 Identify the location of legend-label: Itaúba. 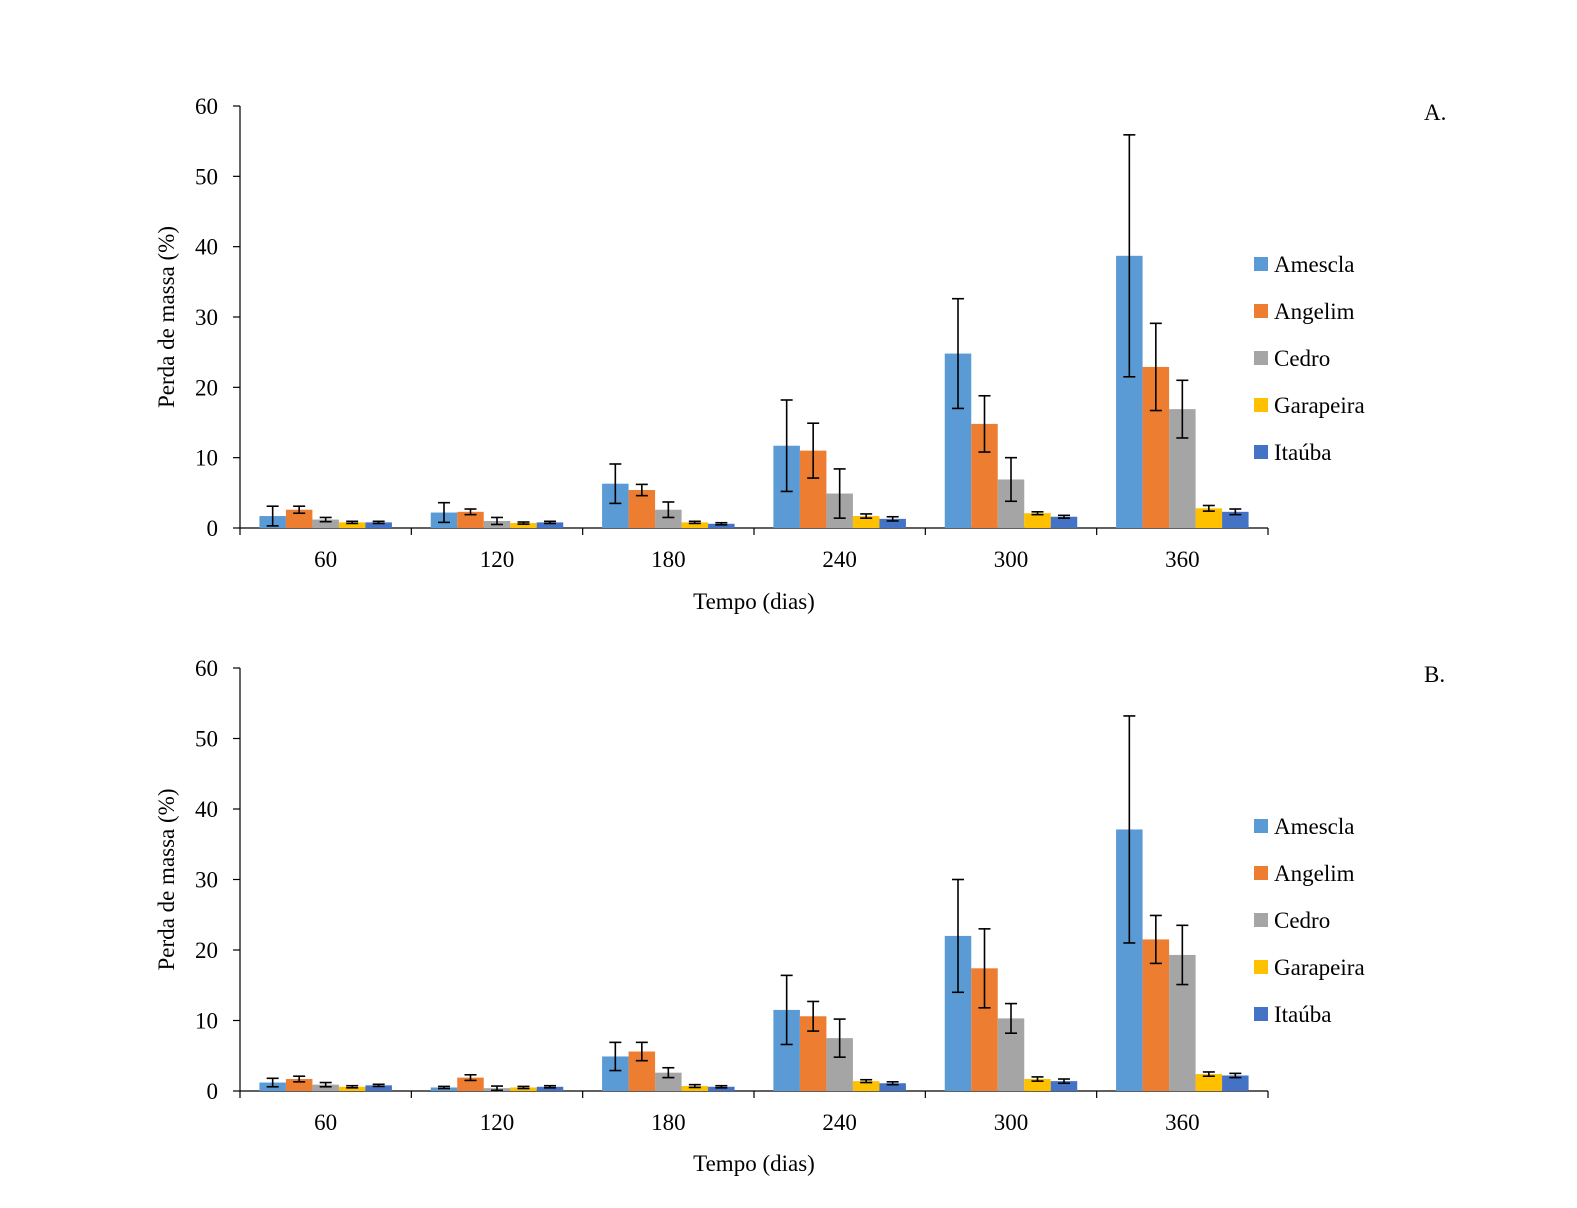
(1302, 1014).